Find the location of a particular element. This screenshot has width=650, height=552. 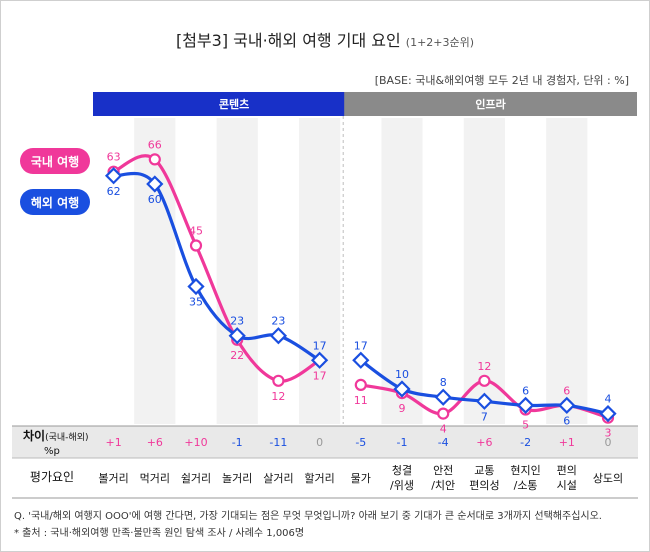

category-label: 놀거리 is located at coordinates (237, 478).